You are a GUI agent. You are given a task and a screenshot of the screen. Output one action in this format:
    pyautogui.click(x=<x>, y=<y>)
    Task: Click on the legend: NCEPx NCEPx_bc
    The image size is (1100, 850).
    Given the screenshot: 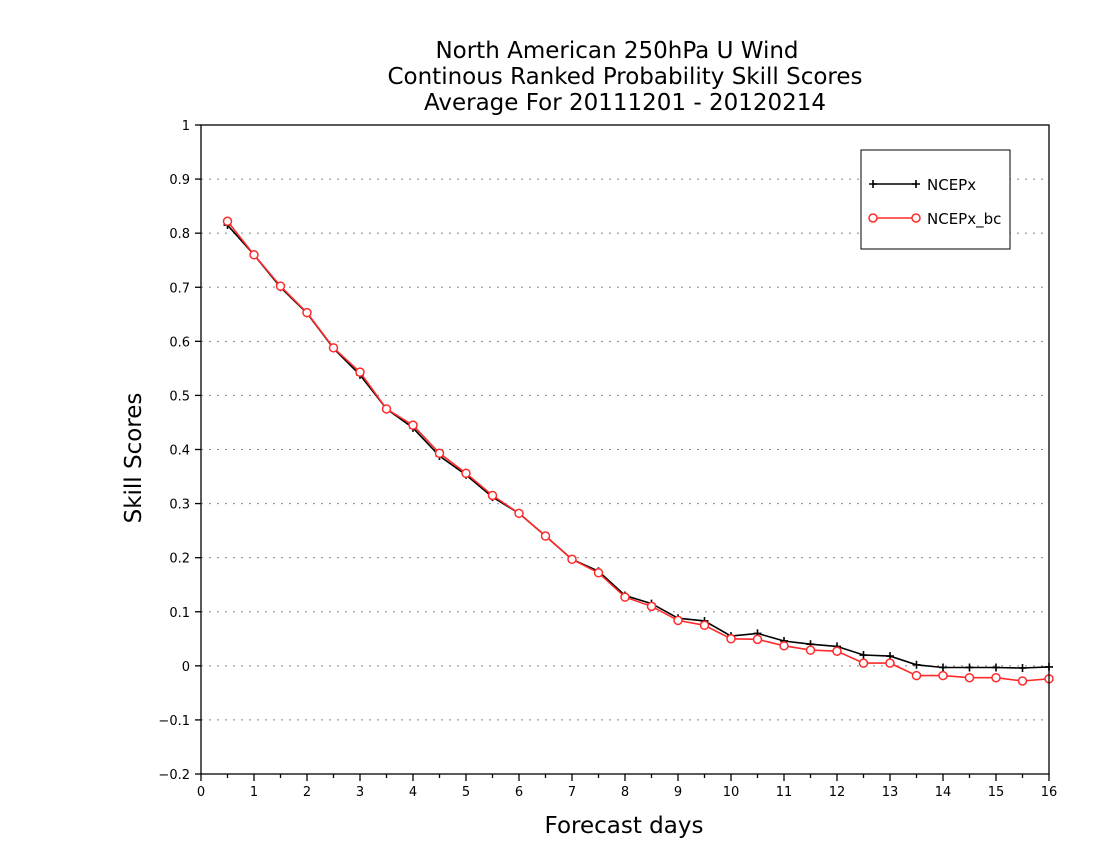 What is the action you would take?
    pyautogui.click(x=935, y=199)
    